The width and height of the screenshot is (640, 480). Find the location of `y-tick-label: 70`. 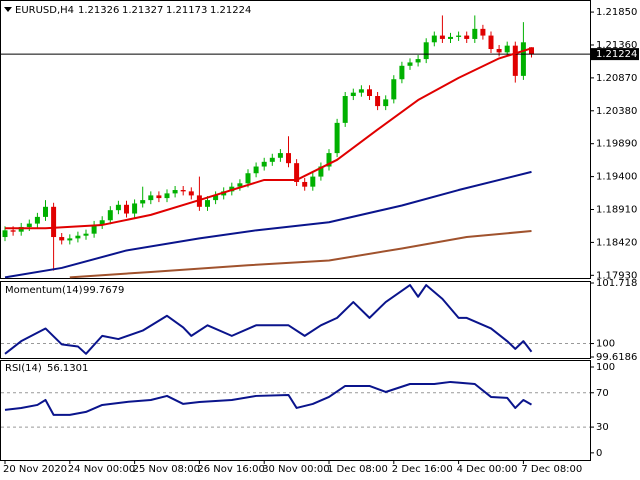

y-tick-label: 70 is located at coordinates (602, 393).